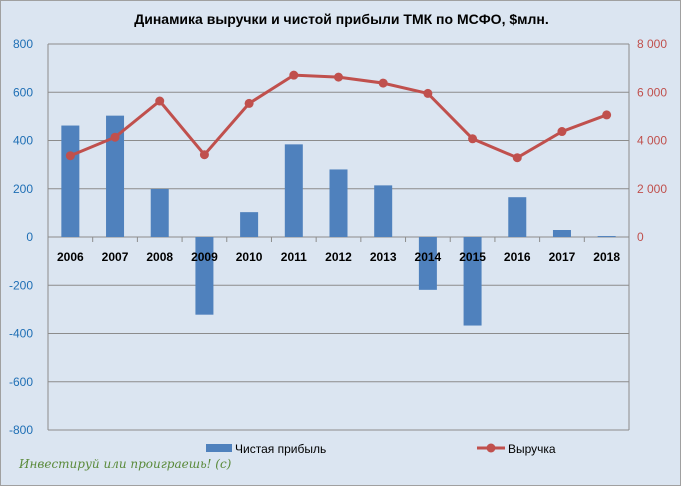  I want to click on category-label: 2012, so click(338, 257).